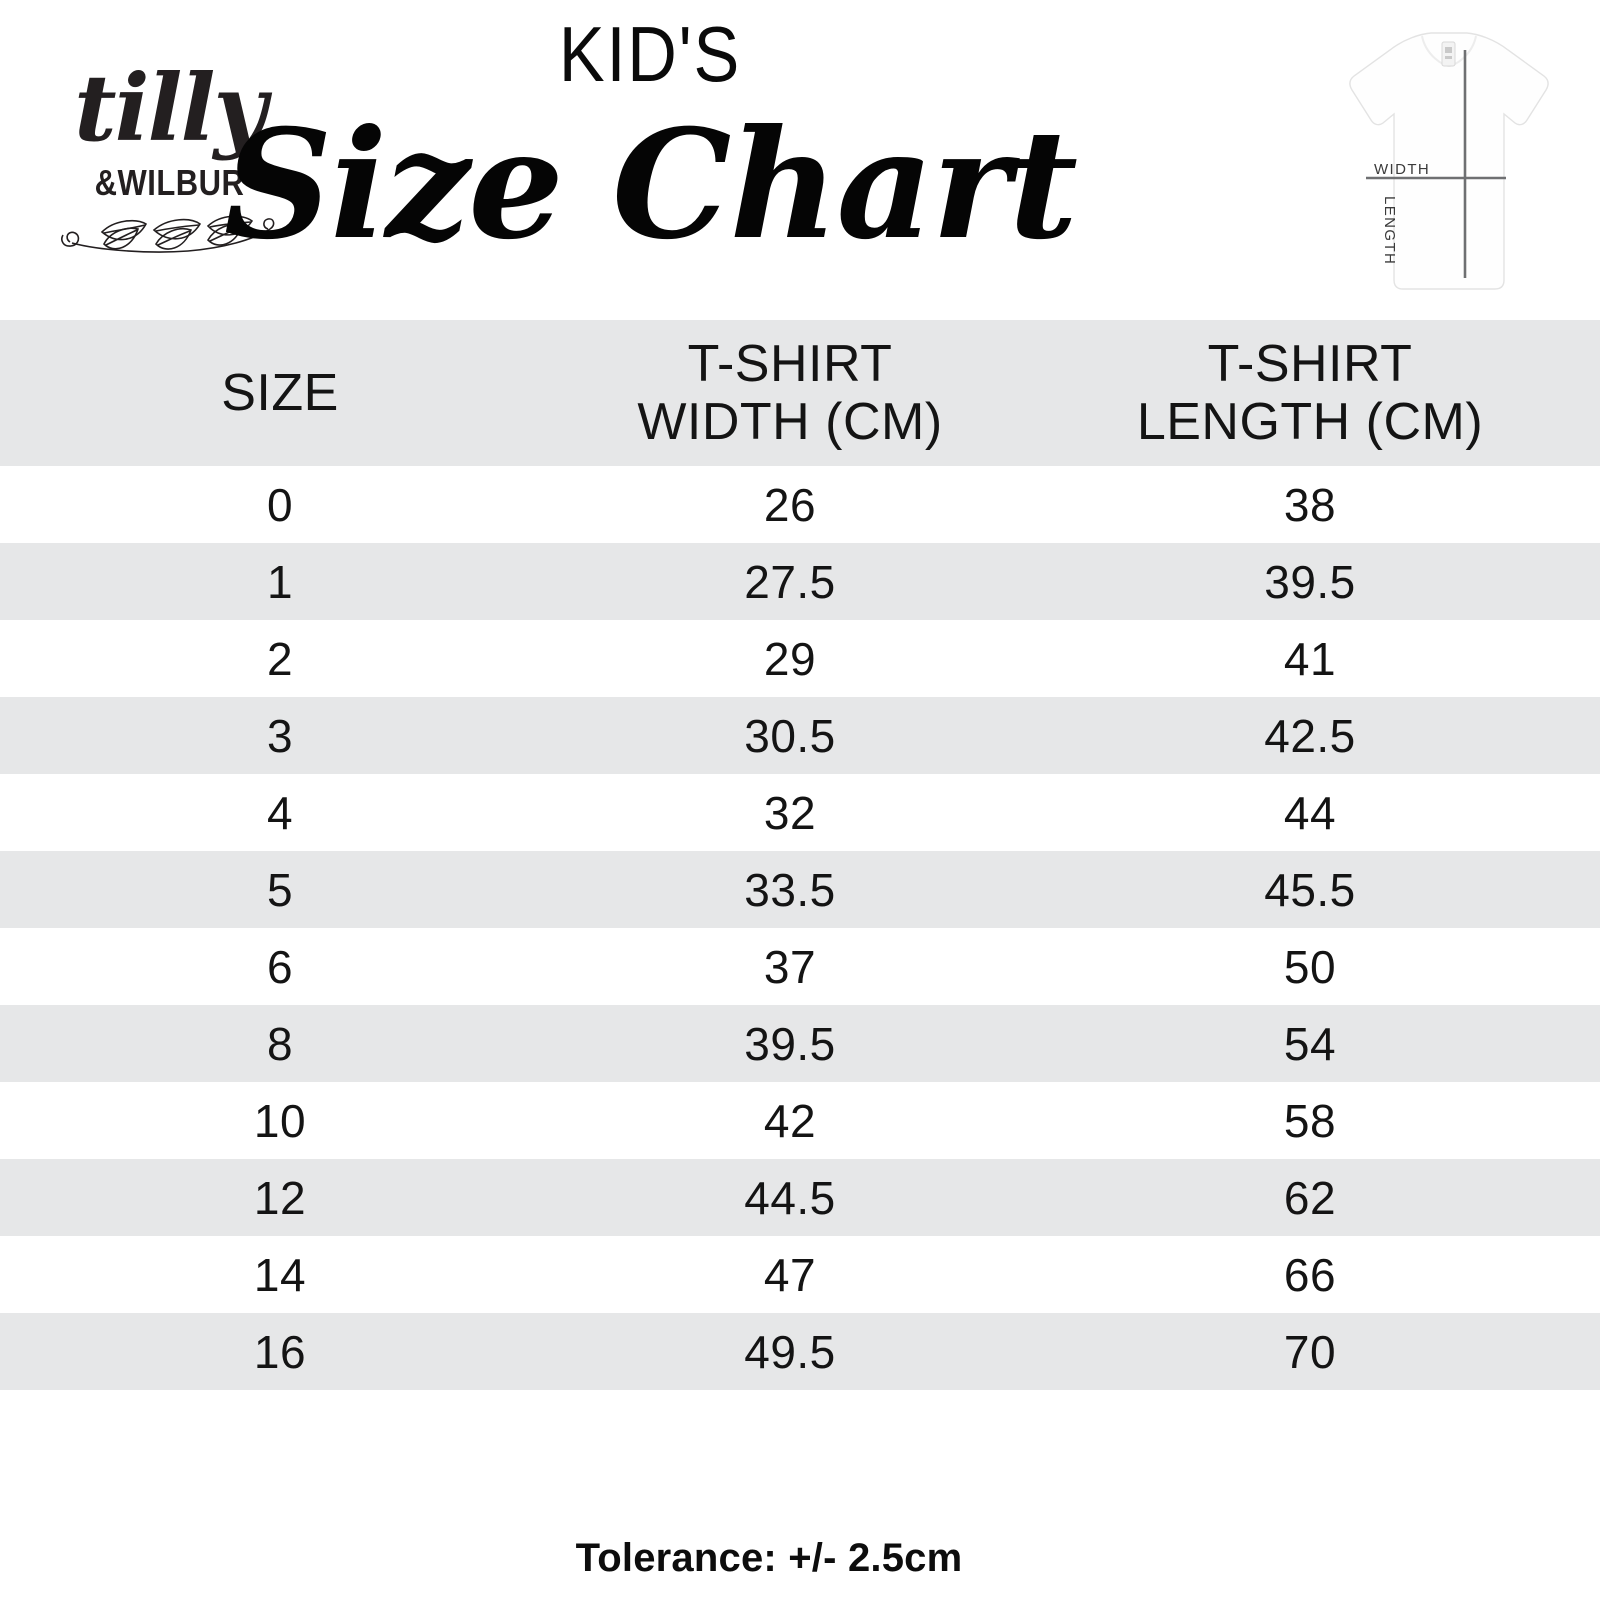 This screenshot has width=1600, height=1600. I want to click on column-header-size: SIZE, so click(280, 393).